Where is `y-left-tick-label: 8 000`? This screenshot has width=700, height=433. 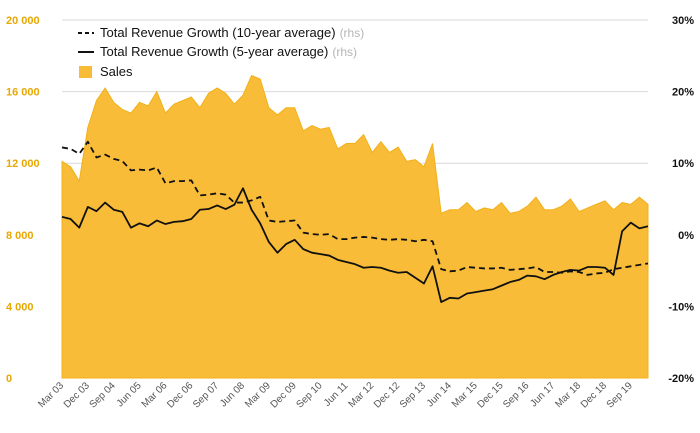 y-left-tick-label: 8 000 is located at coordinates (20, 236).